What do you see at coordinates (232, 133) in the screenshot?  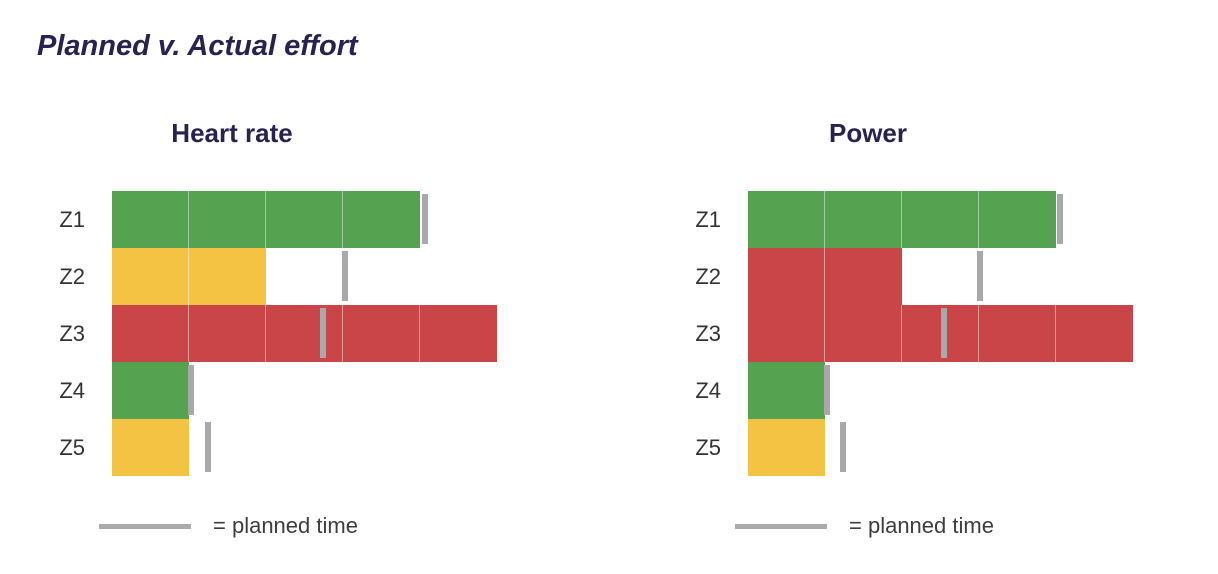 I see `chart-title-heart-rate: Heart rate` at bounding box center [232, 133].